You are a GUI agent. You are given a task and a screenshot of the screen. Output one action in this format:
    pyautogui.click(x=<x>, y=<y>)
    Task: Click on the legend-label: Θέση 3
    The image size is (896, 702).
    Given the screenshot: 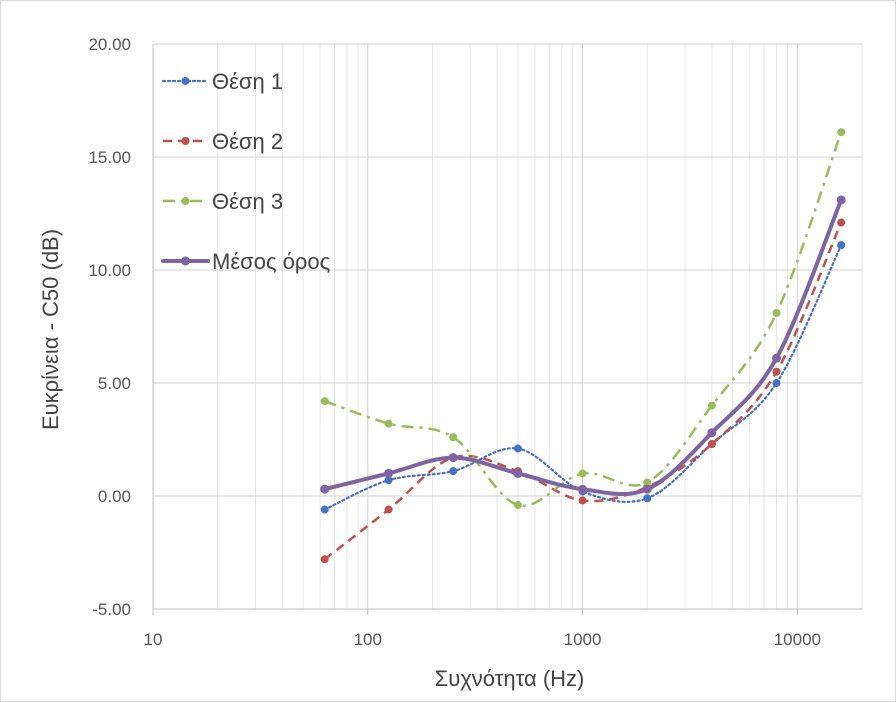 What is the action you would take?
    pyautogui.click(x=247, y=201)
    